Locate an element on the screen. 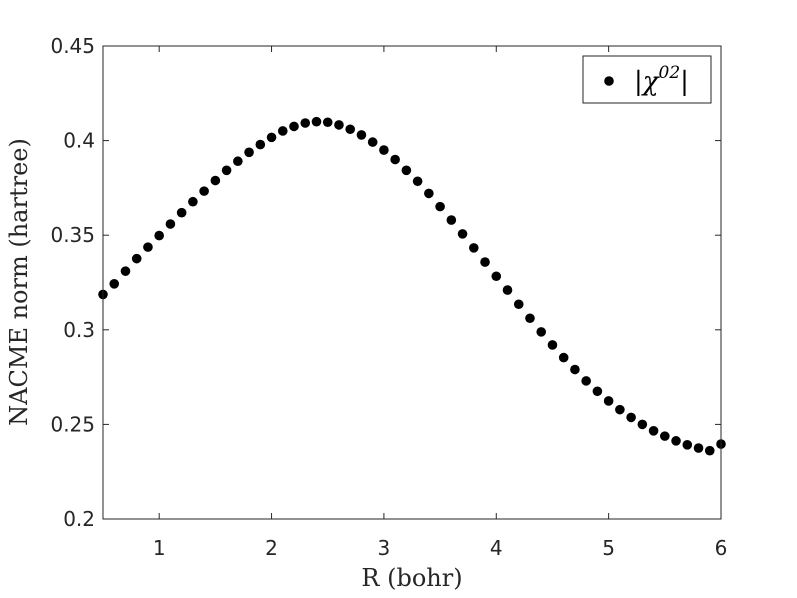 The height and width of the screenshot is (598, 797). x-tick-labels: 1 2 3 4 5 6 is located at coordinates (440, 548).